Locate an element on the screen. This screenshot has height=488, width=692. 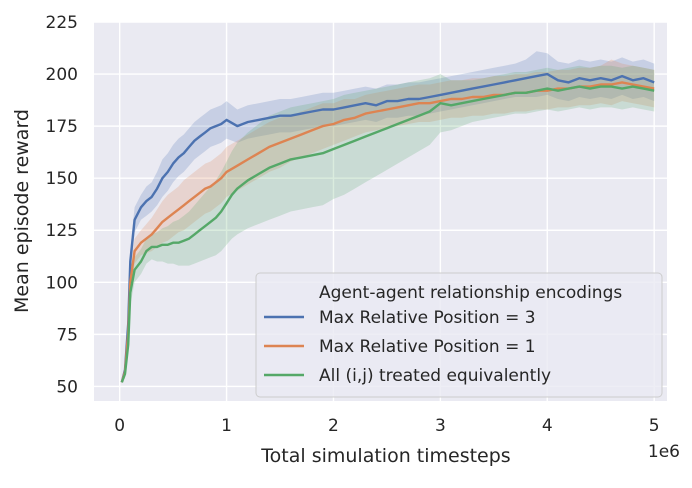
x-tick-labels: 0 1 2 3 4 5 is located at coordinates (386, 426).